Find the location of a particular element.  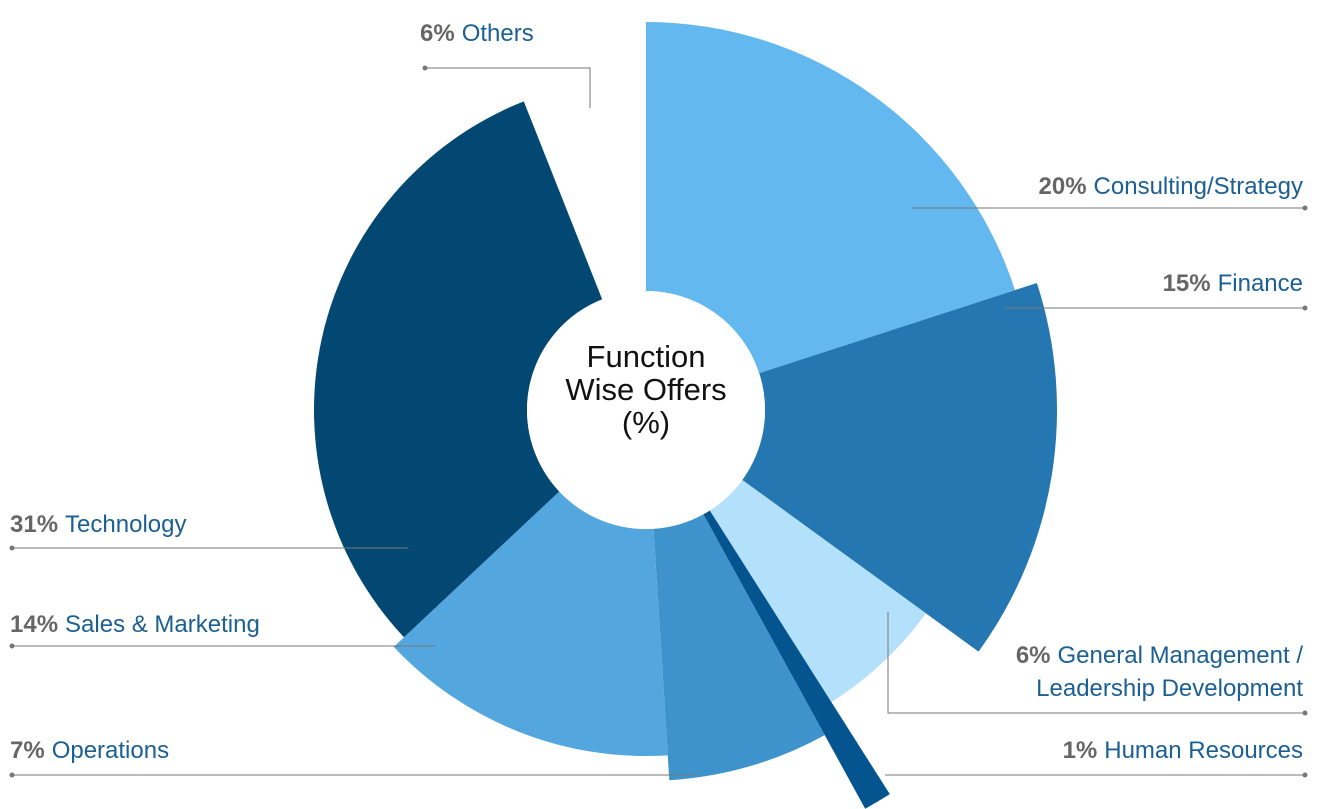

category-label: Finance is located at coordinates (1260, 283).